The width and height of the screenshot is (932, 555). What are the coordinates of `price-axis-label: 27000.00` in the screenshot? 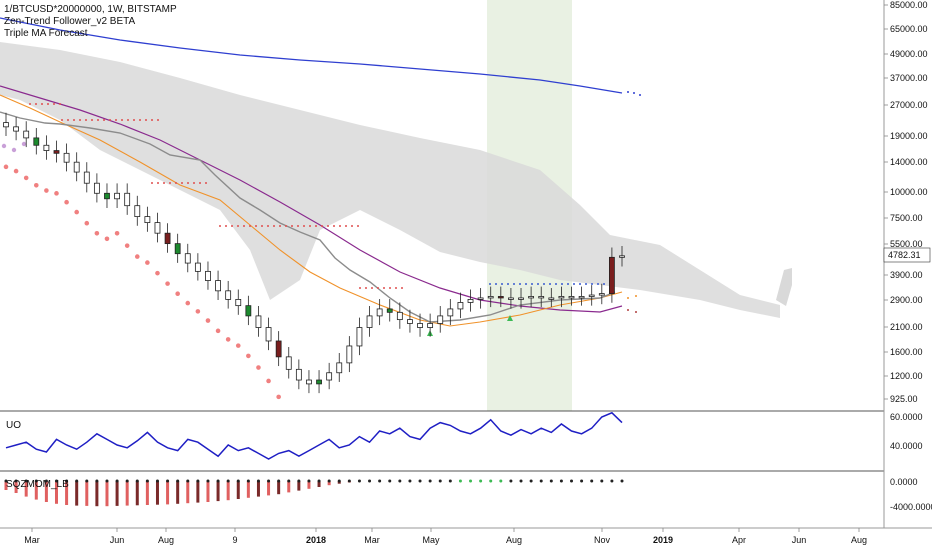 It's located at (909, 105).